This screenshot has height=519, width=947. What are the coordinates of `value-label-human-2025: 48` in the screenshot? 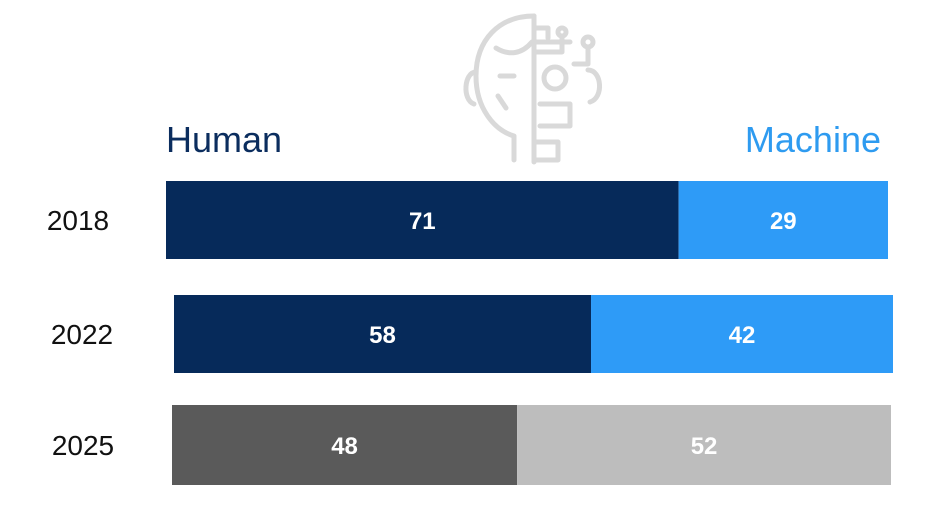 It's located at (344, 446).